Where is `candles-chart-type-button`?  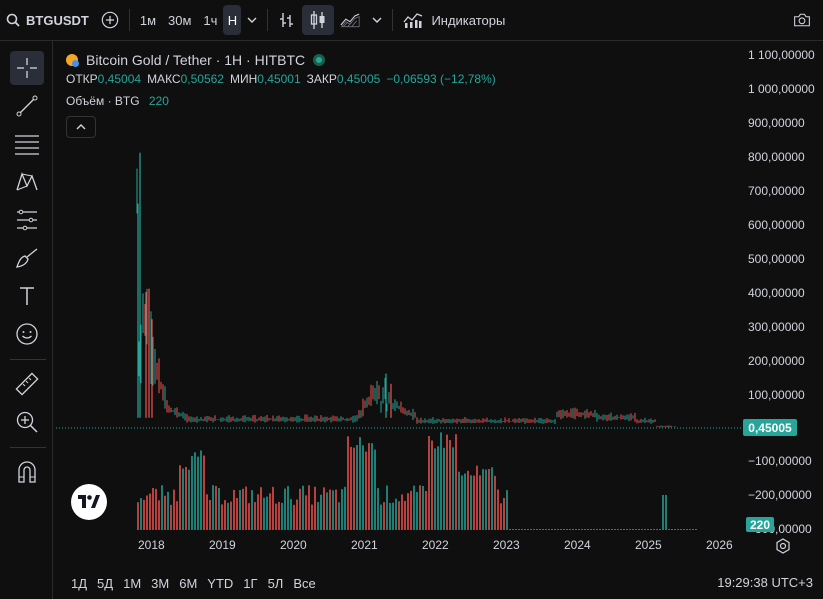 candles-chart-type-button is located at coordinates (318, 20).